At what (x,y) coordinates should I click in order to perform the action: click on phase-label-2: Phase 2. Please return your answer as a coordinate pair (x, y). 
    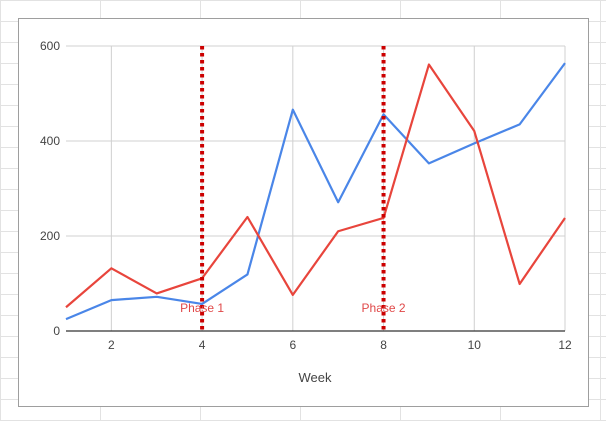
    Looking at the image, I should click on (384, 308).